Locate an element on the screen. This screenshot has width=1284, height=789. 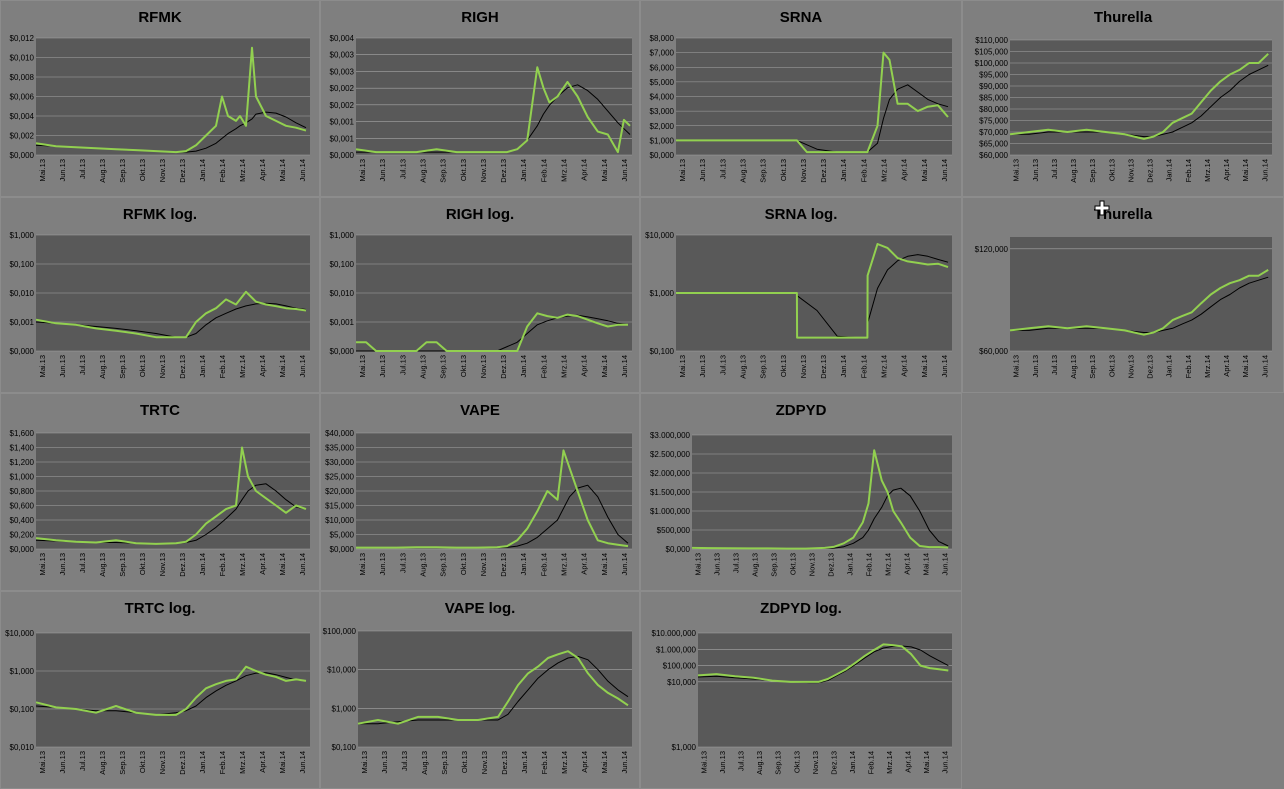
y-tick-label: $3.000,000 is located at coordinates (670, 435).